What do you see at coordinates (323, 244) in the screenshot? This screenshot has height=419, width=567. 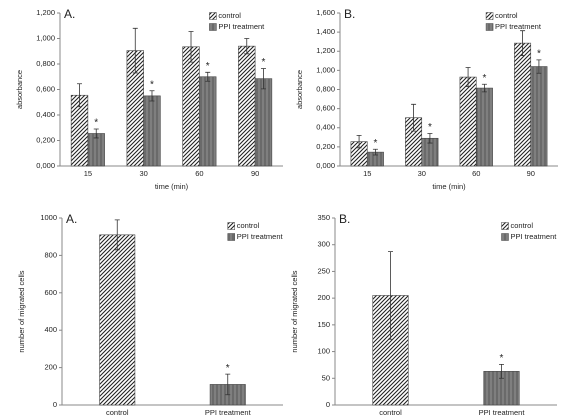 I see `y-tick-label: 300` at bounding box center [323, 244].